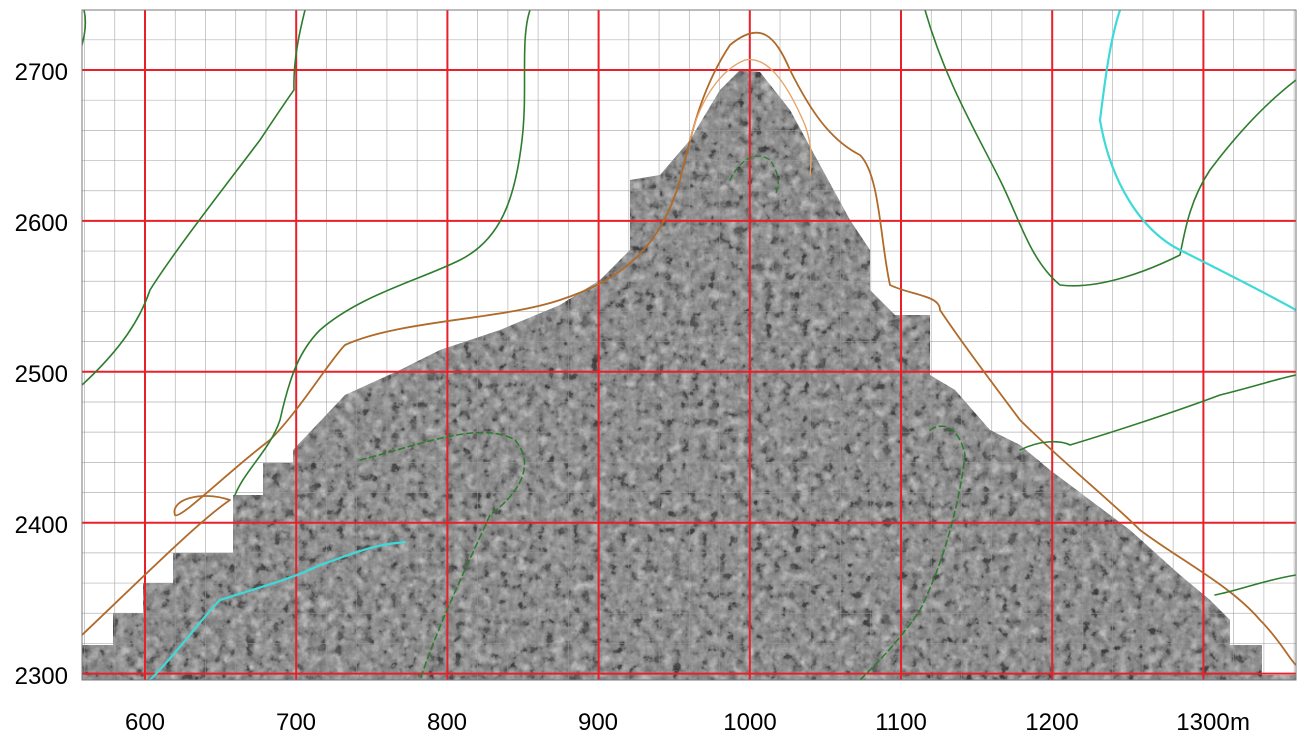 Image resolution: width=1299 pixels, height=752 pixels. What do you see at coordinates (41, 676) in the screenshot?
I see `y-tick-label: 2300` at bounding box center [41, 676].